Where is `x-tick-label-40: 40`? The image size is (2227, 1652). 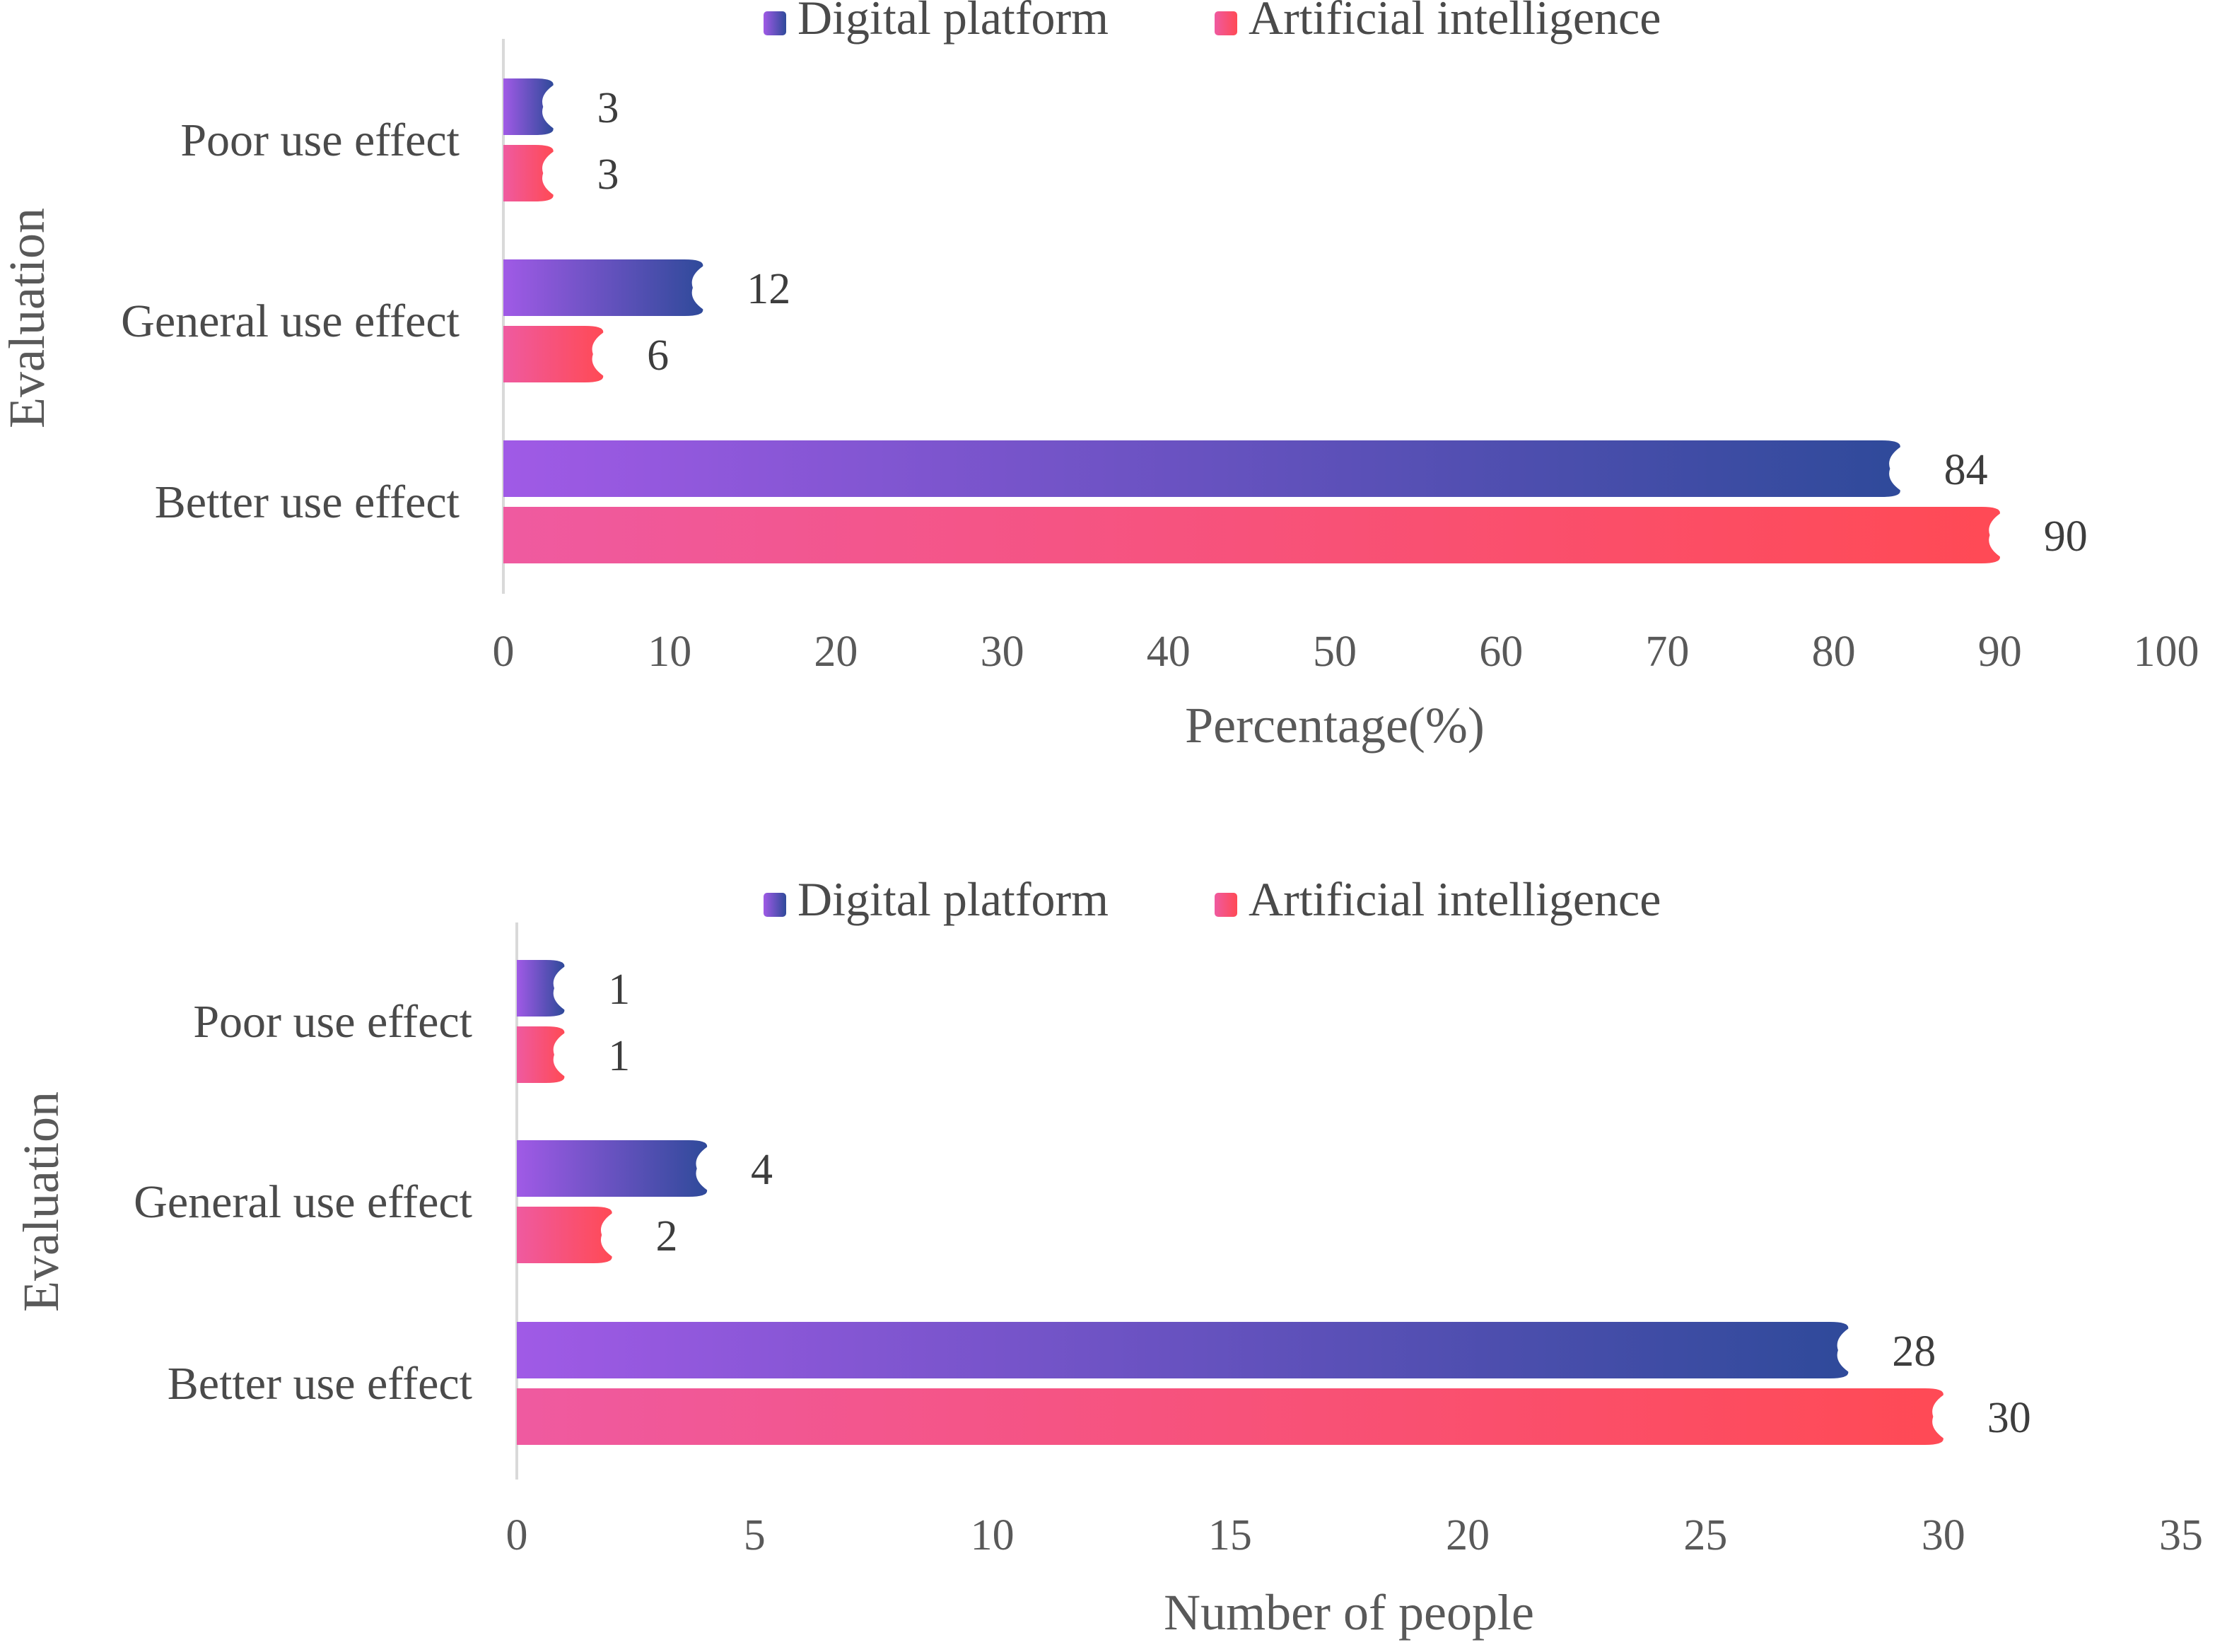 x-tick-label-40: 40 is located at coordinates (1169, 652).